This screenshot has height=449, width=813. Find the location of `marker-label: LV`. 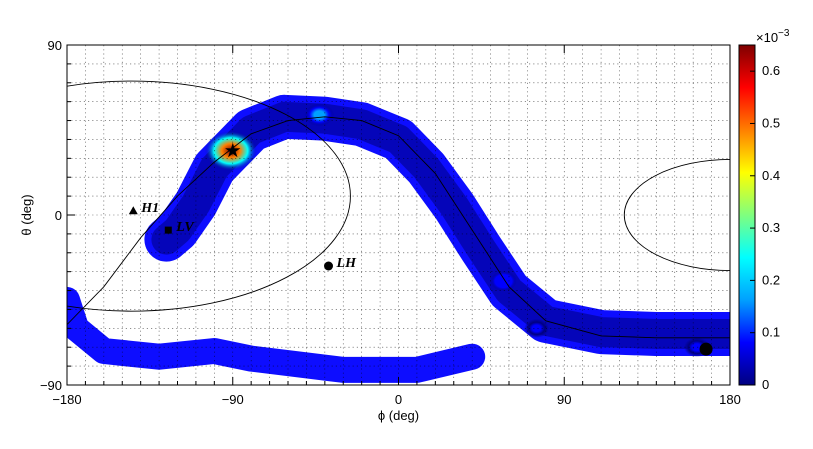

marker-label: LV is located at coordinates (185, 227).